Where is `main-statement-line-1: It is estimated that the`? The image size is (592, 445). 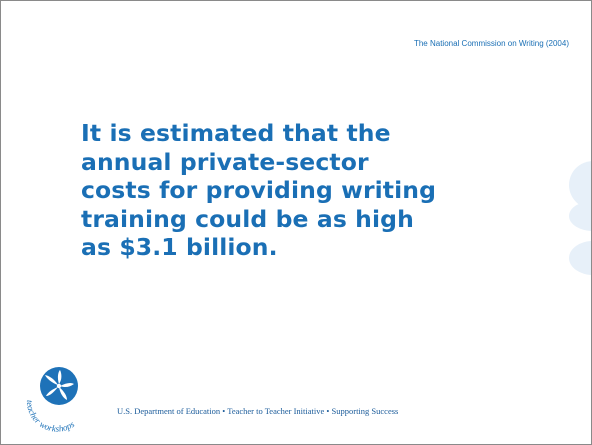 main-statement-line-1: It is estimated that the is located at coordinates (236, 133).